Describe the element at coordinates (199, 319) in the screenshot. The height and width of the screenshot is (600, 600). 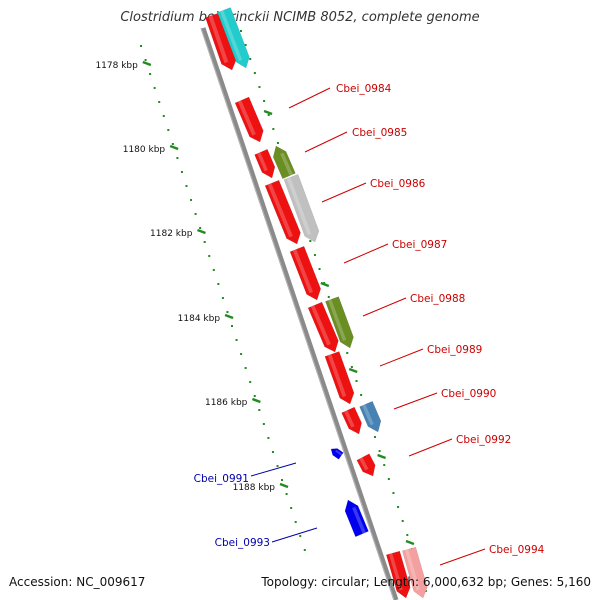
I see `ruler-tick-label: 1184 kbp` at that location.